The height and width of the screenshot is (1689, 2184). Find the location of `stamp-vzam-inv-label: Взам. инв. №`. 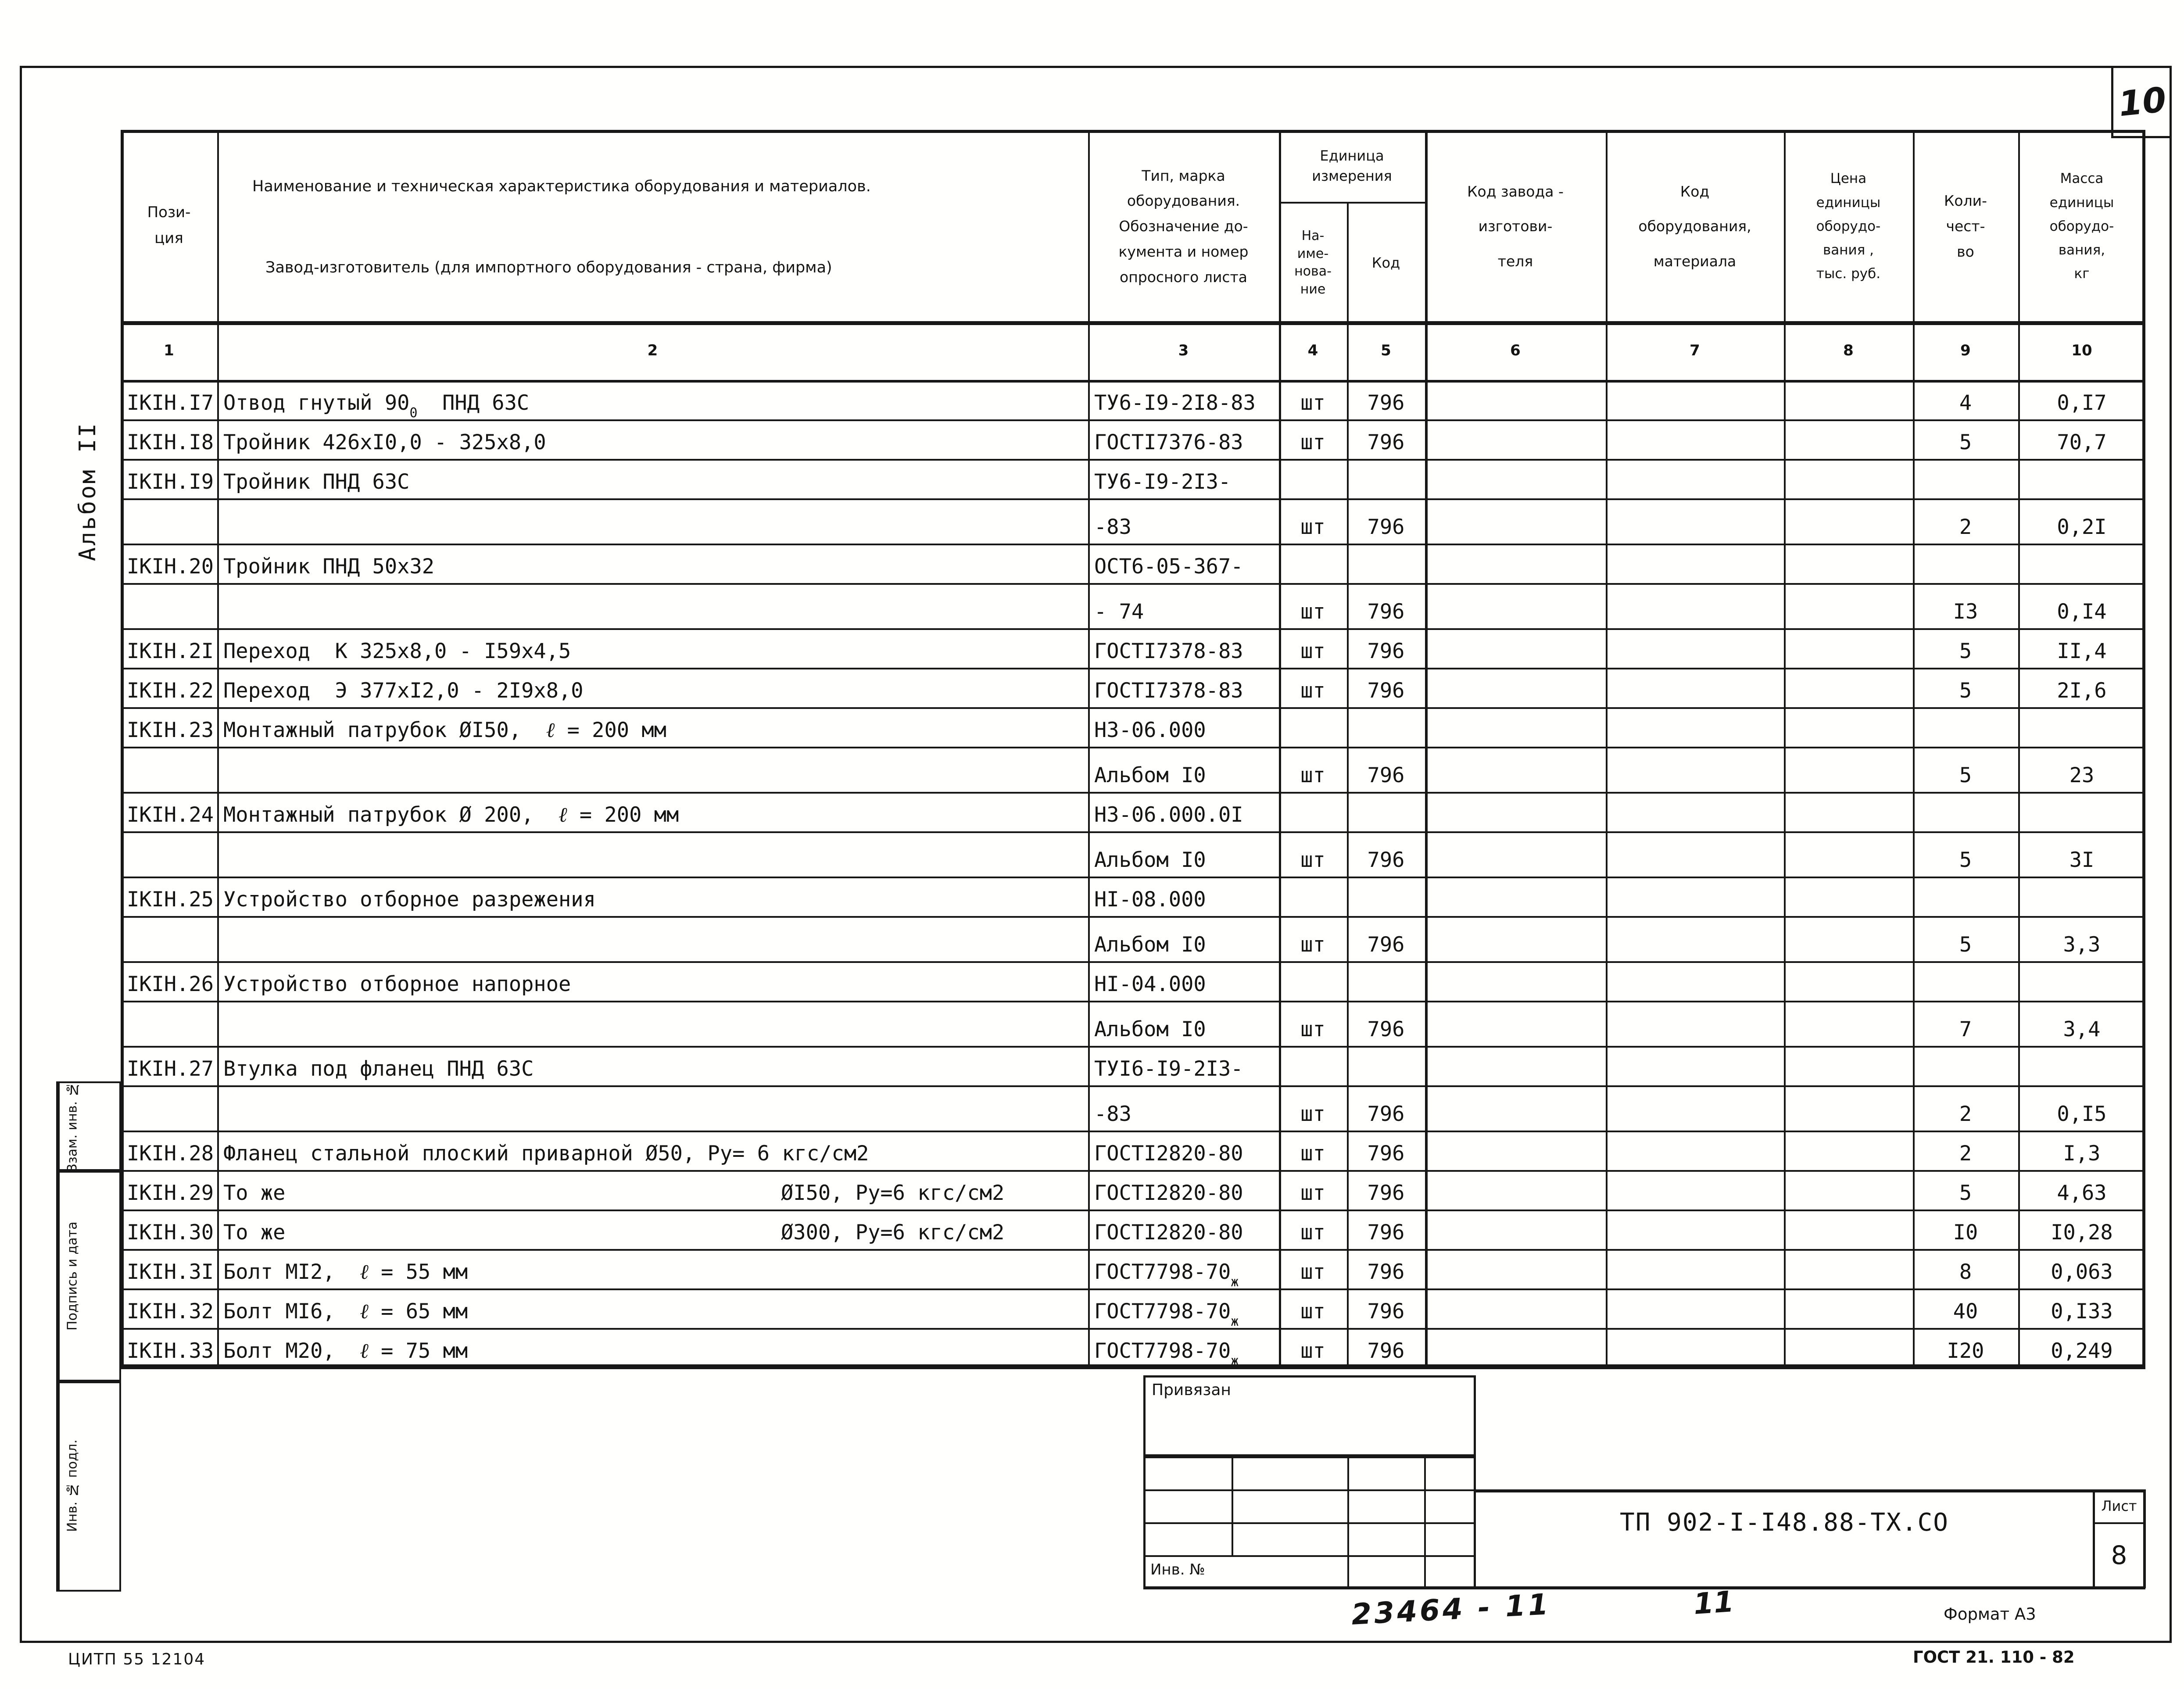

stamp-vzam-inv-label: Взам. инв. № is located at coordinates (71, 1127).